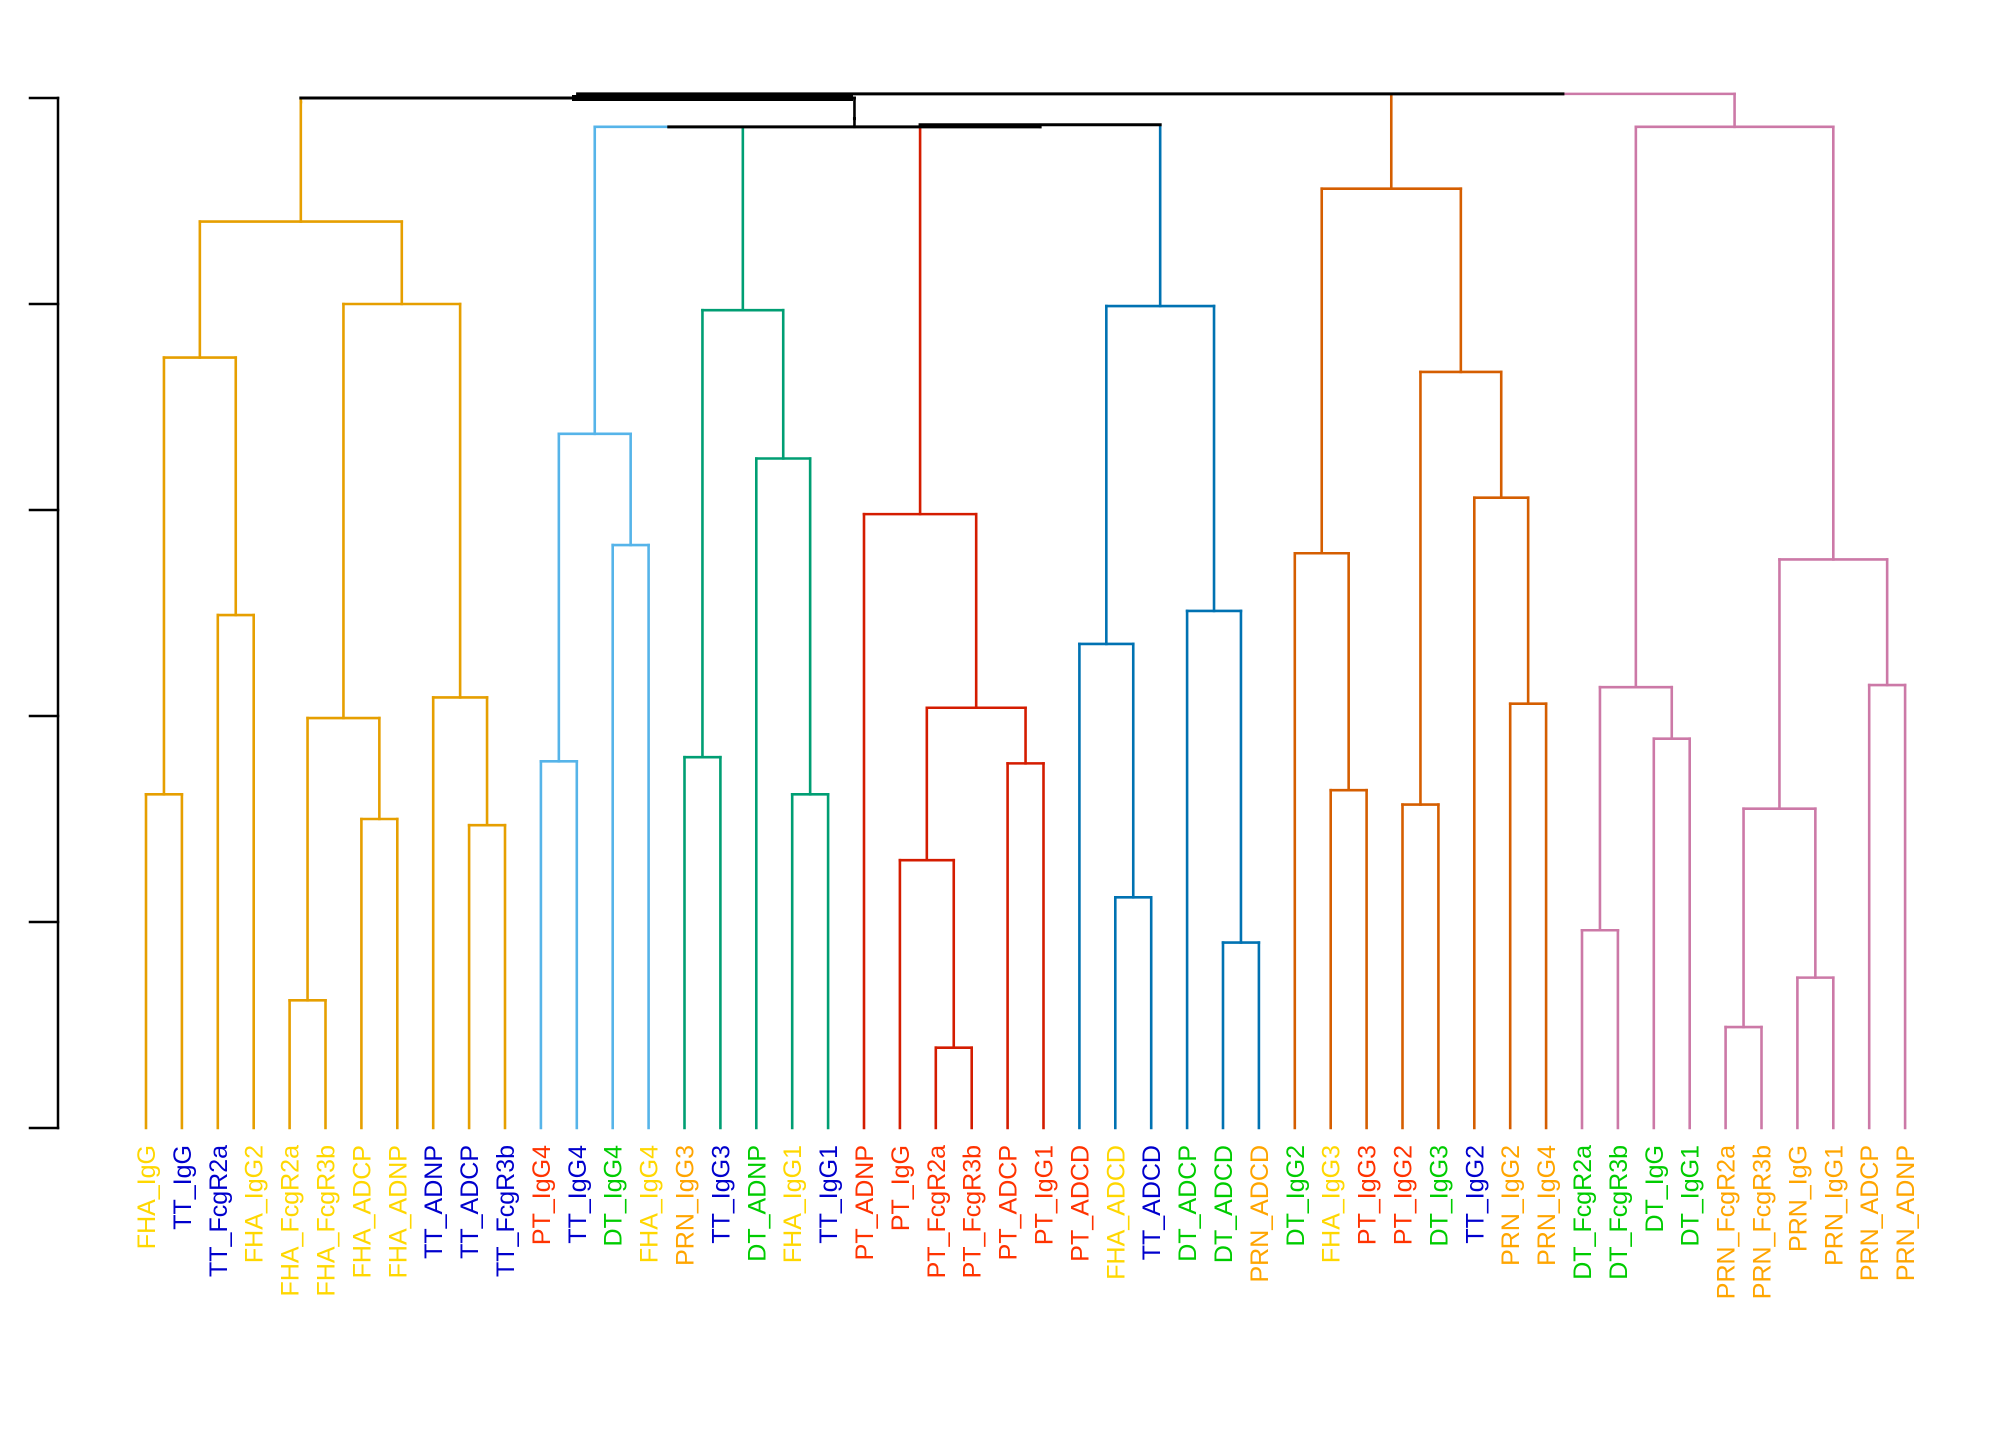 The height and width of the screenshot is (1440, 2016). What do you see at coordinates (973, 1211) in the screenshot?
I see `leaf-label: PT_FcgR3b` at bounding box center [973, 1211].